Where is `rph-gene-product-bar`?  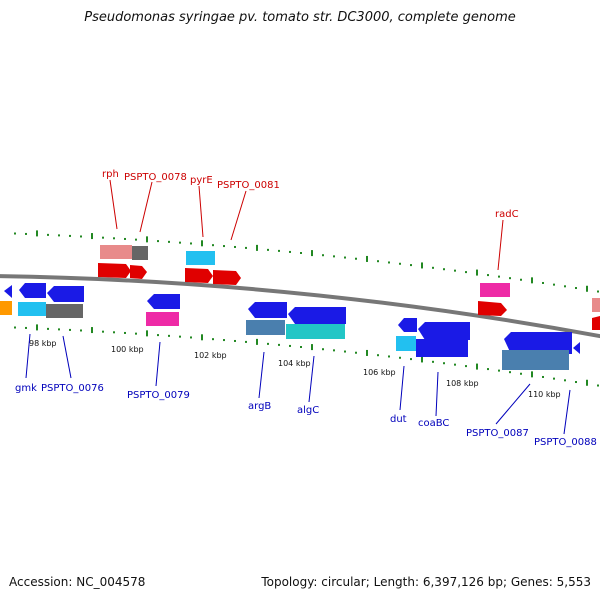
rph-gene-product-bar is located at coordinates (116, 252).